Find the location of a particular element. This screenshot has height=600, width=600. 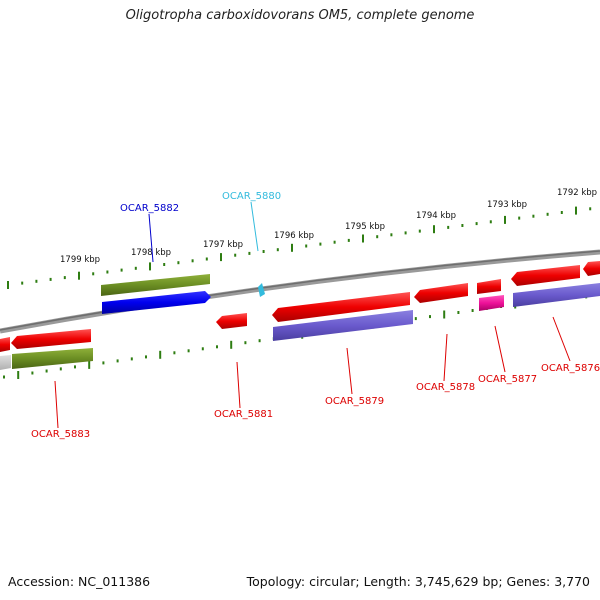

gene-label-ocar-5881: OCAR_5881 is located at coordinates (243, 414).